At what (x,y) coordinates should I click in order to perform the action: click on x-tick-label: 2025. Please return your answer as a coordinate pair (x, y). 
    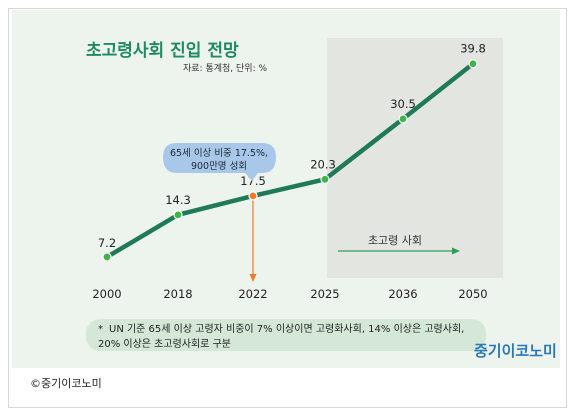
    Looking at the image, I should click on (324, 294).